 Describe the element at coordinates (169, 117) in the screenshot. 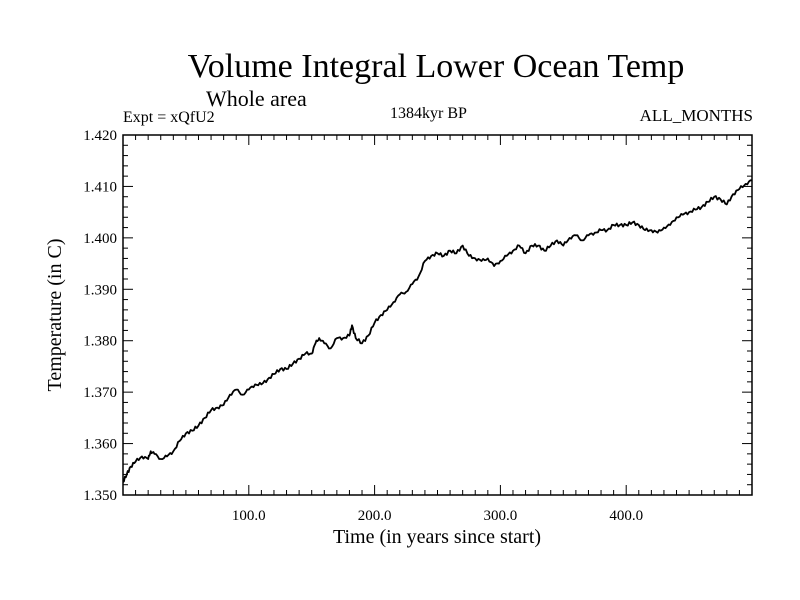

I see `expt-label: Expt = xQfU2` at that location.